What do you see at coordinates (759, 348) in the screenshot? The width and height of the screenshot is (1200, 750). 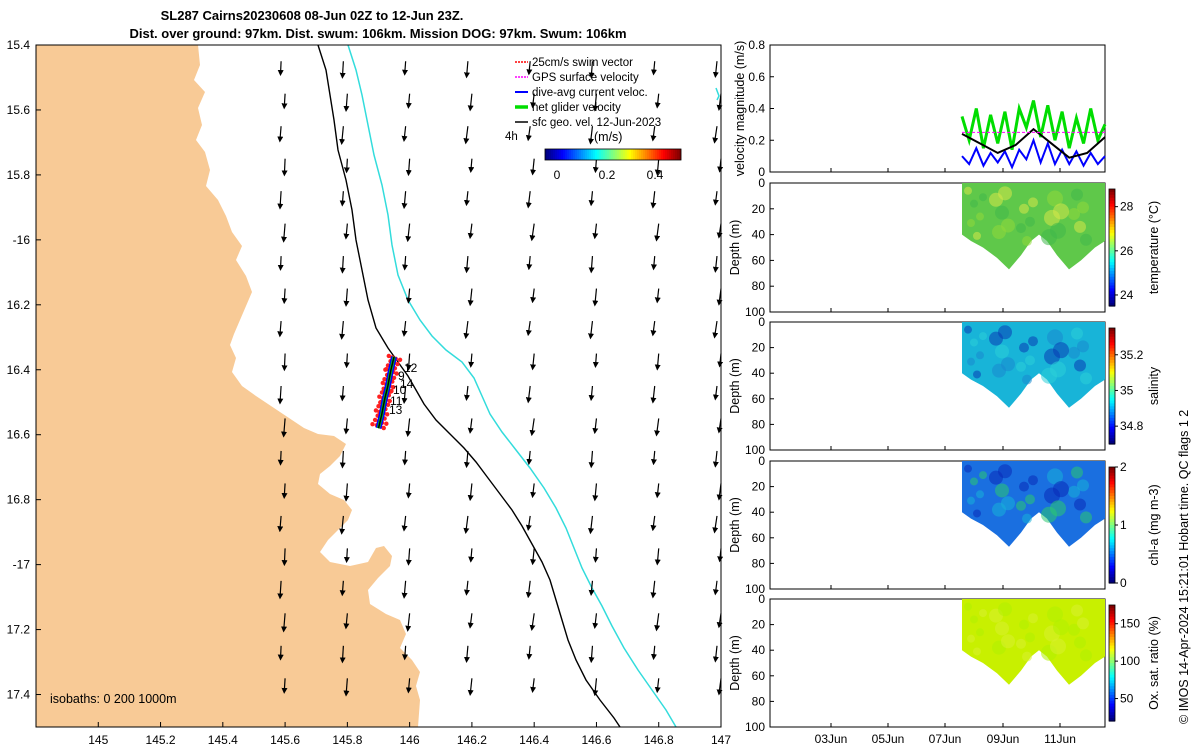 I see `depth-tick-label: 20` at bounding box center [759, 348].